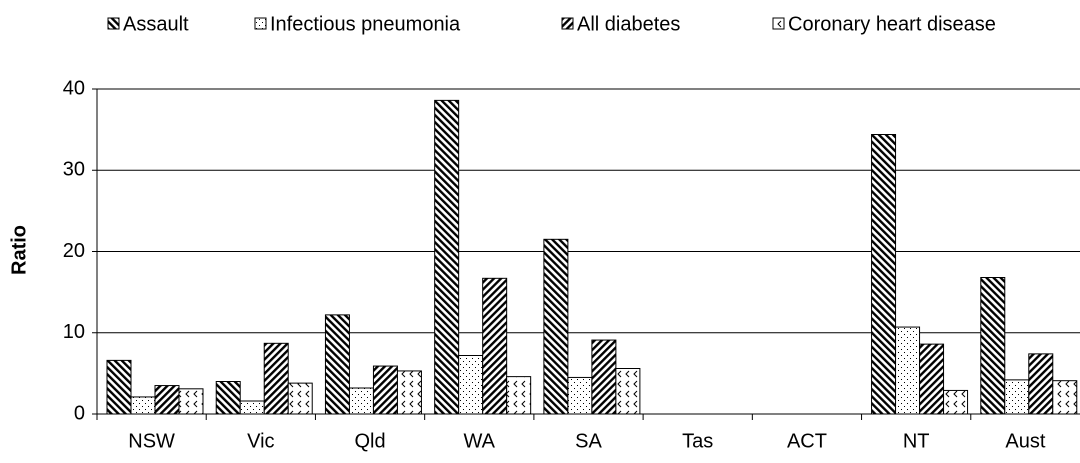 Image resolution: width=1080 pixels, height=463 pixels. I want to click on x-tick-label: Qld, so click(369, 441).